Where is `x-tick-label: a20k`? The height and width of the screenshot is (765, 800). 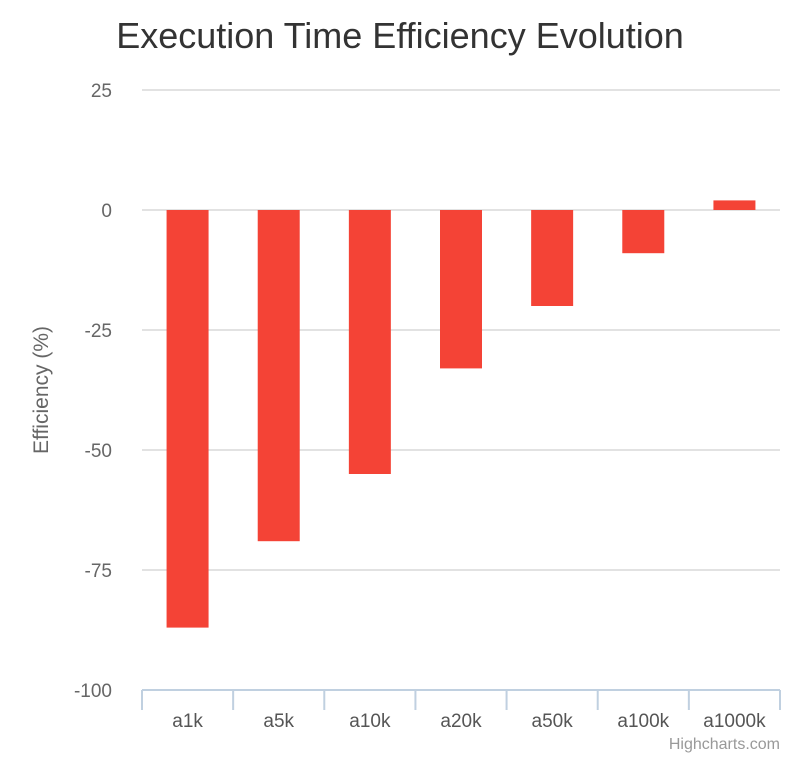
x-tick-label: a20k is located at coordinates (461, 721).